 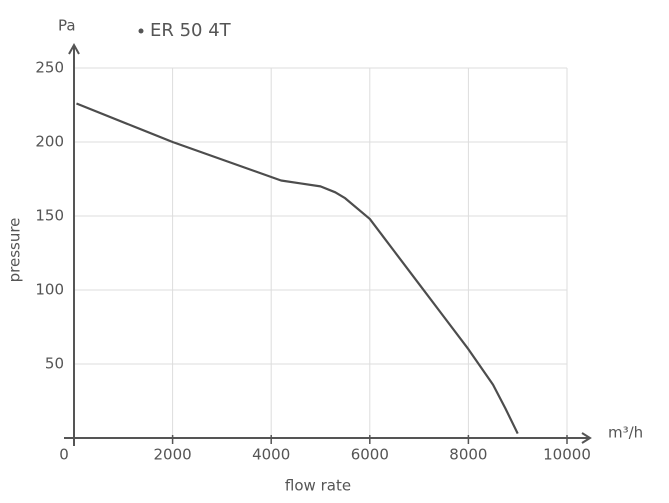 I want to click on y-axis-label: pressure, so click(x=15, y=250).